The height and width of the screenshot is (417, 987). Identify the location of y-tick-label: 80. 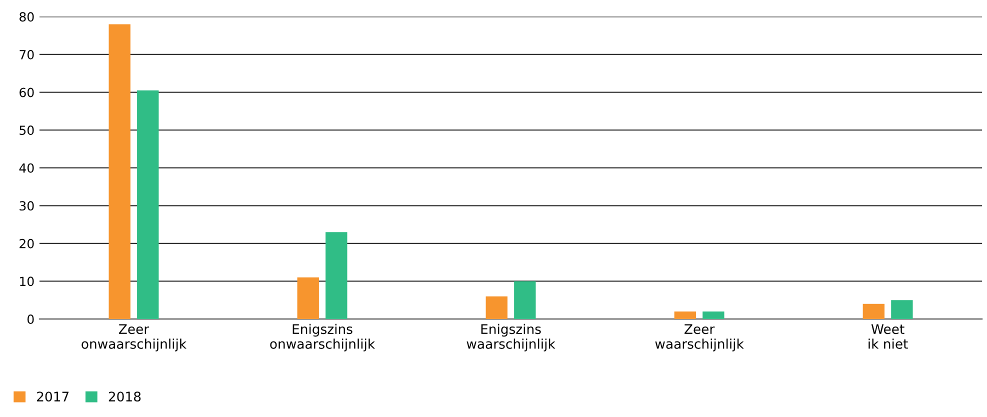
(27, 17).